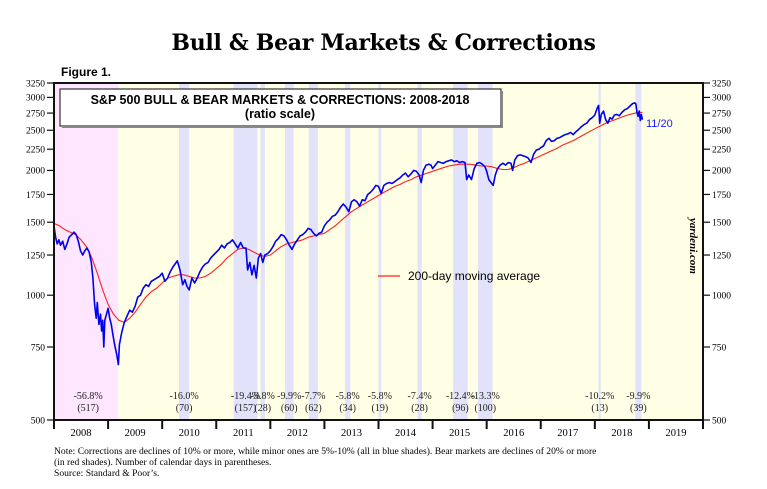 The image size is (767, 489). Describe the element at coordinates (81, 433) in the screenshot. I see `x-tick-label-2008: 2008` at that location.